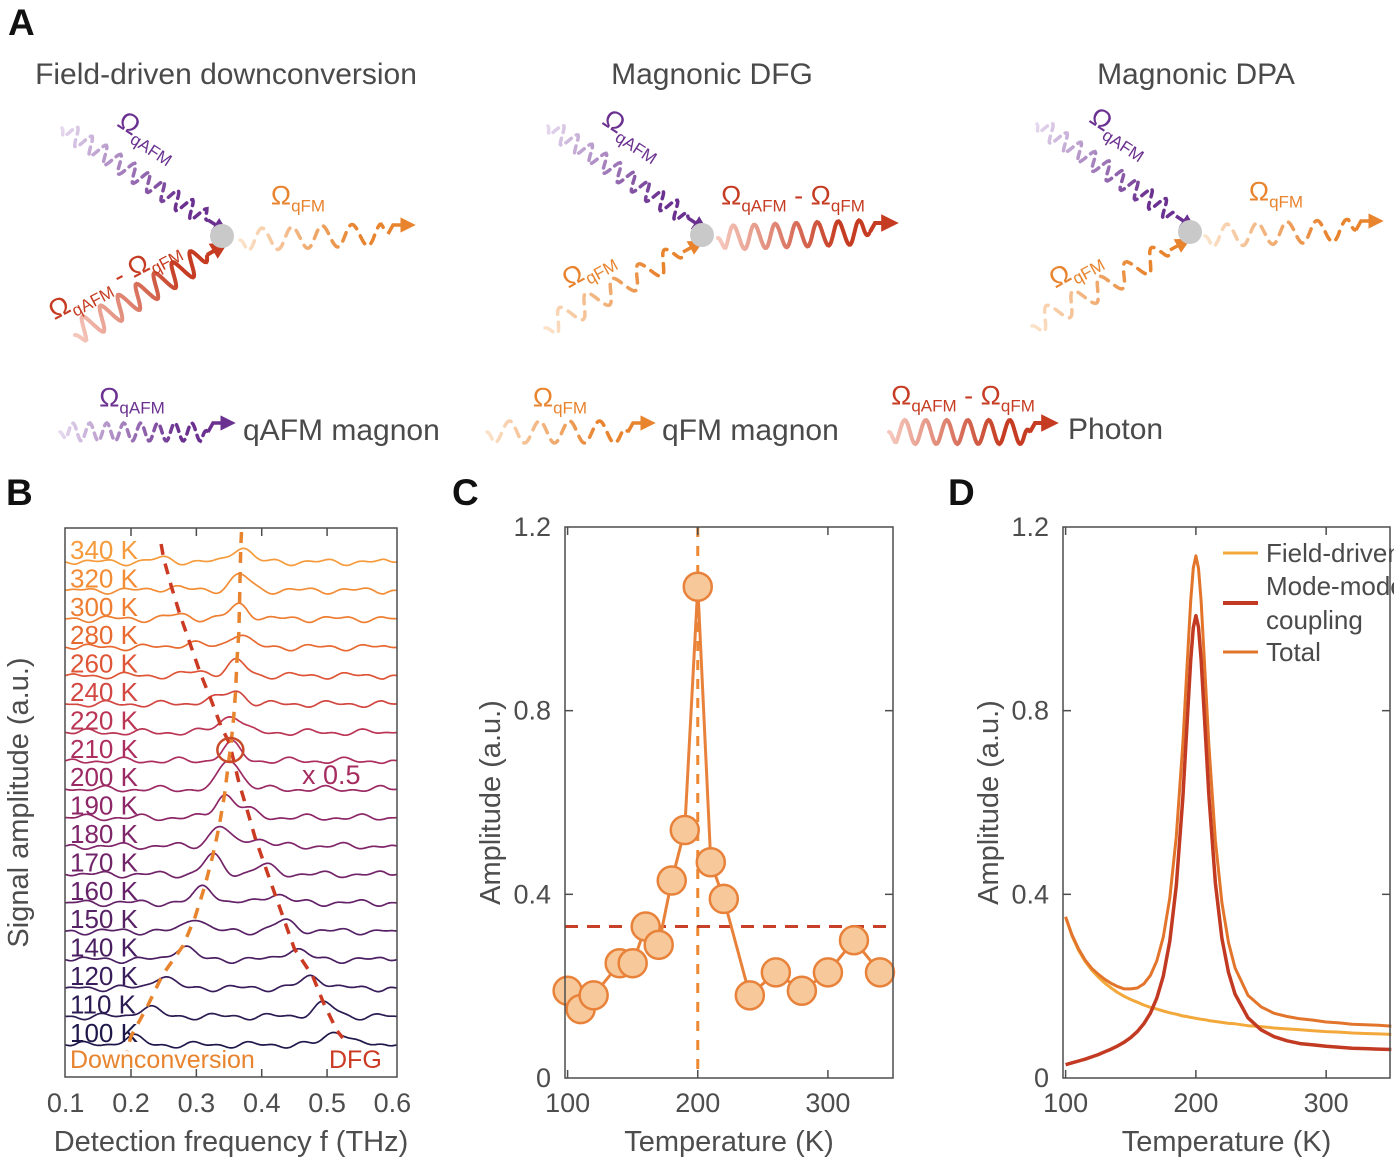 Image resolution: width=1394 pixels, height=1163 pixels. Describe the element at coordinates (1276, 194) in the screenshot. I see `label-omega-qfm-out-3: ΩqFM` at that location.